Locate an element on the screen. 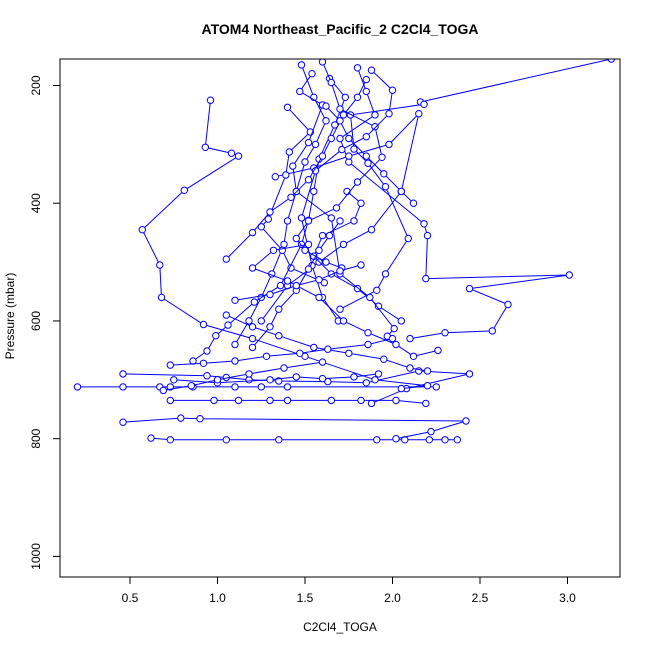 The height and width of the screenshot is (650, 650). y-tick-label: 200 is located at coordinates (36, 85).